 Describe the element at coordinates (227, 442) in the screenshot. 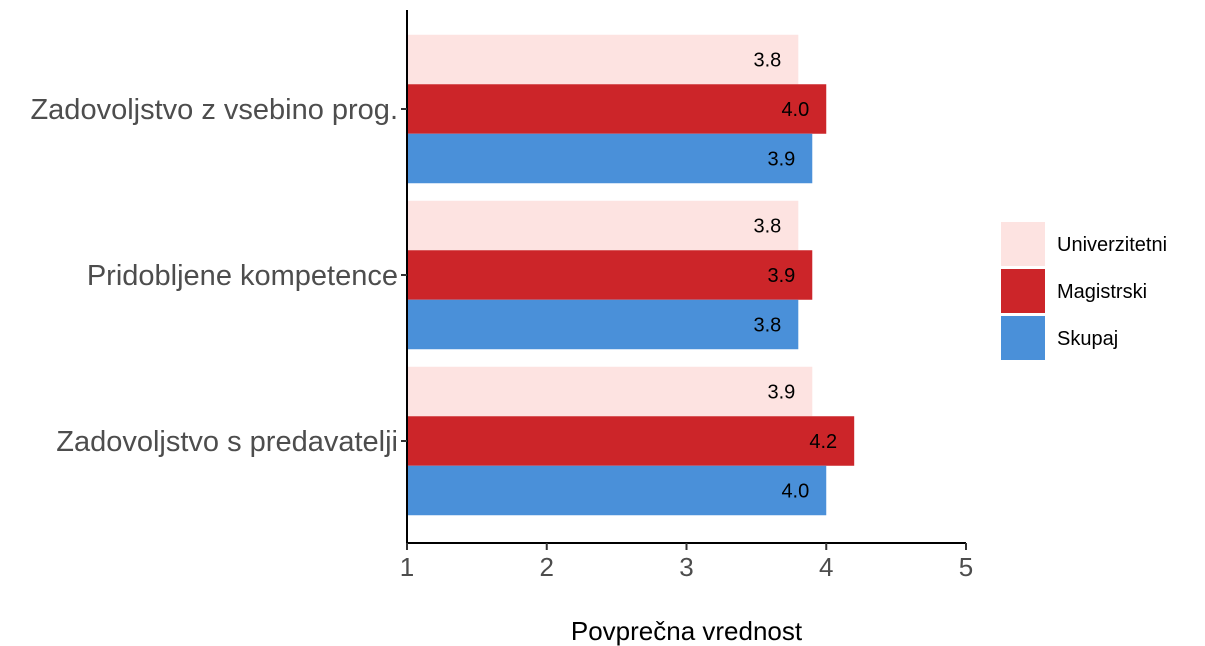

I see `y-tick-label: Zadovoljstvo s predavatelji` at that location.